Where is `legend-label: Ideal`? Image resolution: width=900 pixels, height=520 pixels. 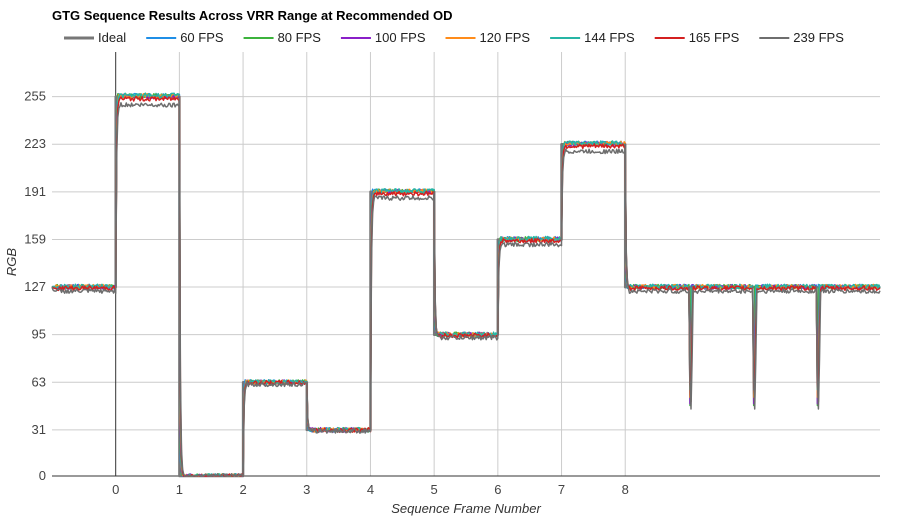
legend-label: Ideal is located at coordinates (112, 37).